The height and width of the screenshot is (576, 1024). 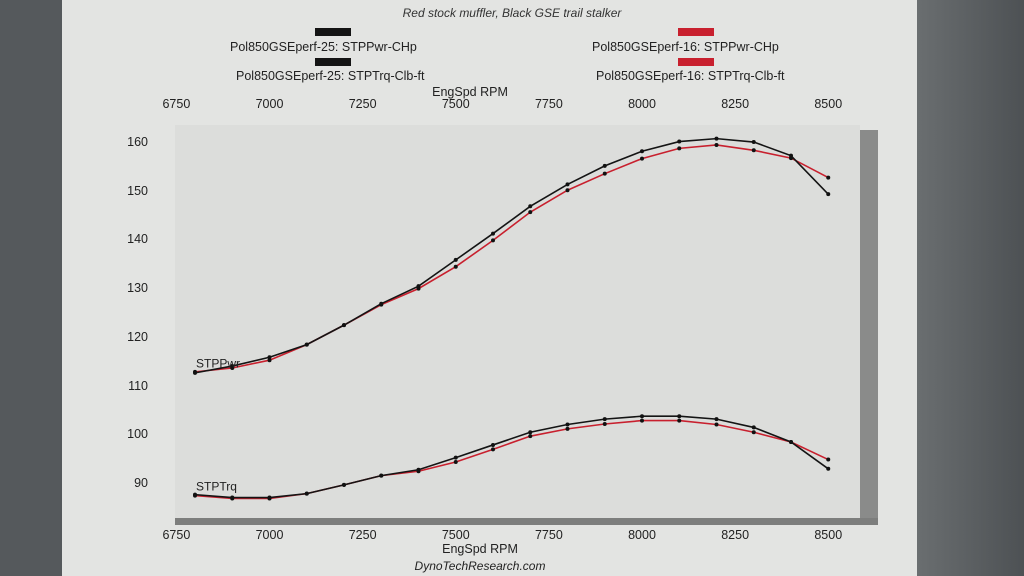 I want to click on legend-label: Pol850GSEperf-16: STPPwr-CHp, so click(x=685, y=47).